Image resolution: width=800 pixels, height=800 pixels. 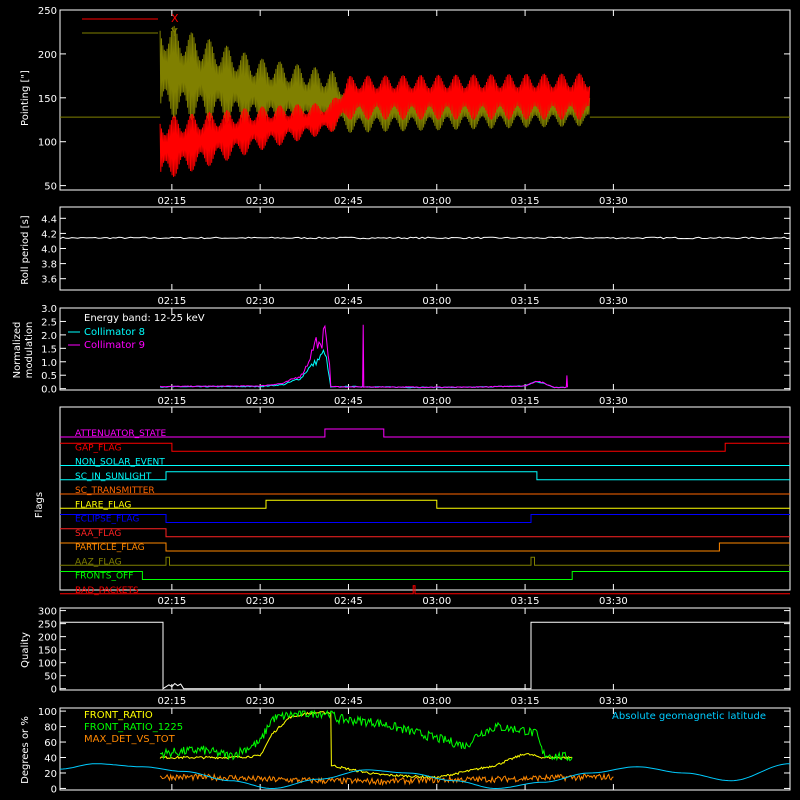 I want to click on modulation-ytick-label: 0.5, so click(x=49, y=376).